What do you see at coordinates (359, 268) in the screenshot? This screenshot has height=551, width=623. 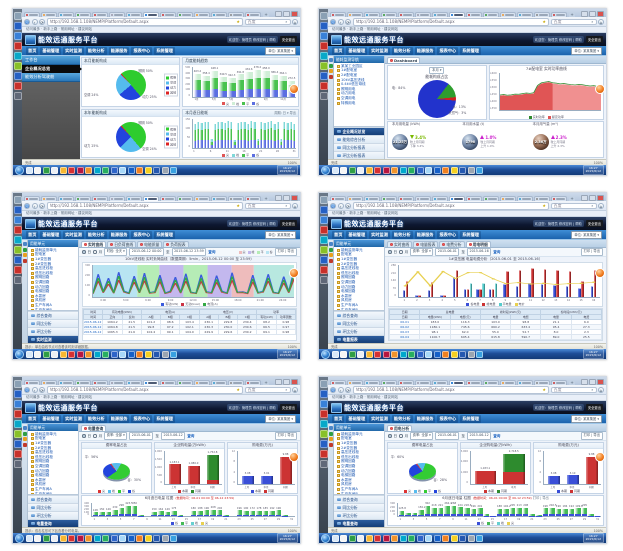 I see `tree-item: 高压进线柜` at bounding box center [359, 268].